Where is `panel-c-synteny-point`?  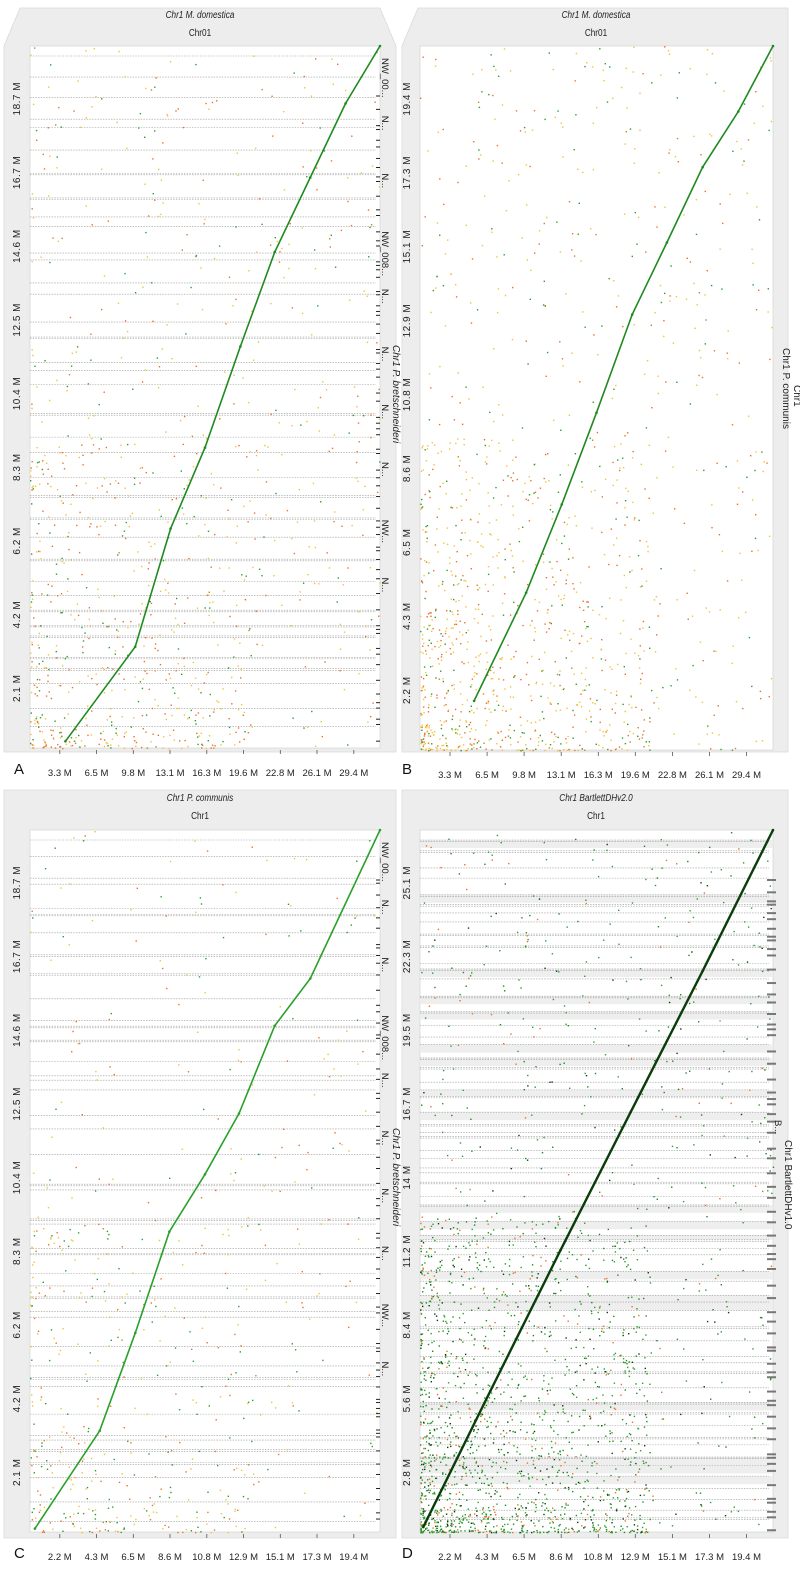
panel-c-synteny-point is located at coordinates (135, 1333).